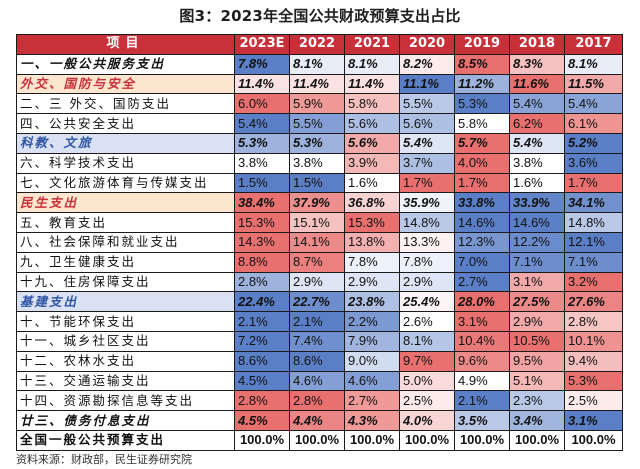  Describe the element at coordinates (262, 341) in the screenshot. I see `value-cell: 7.2%` at that location.